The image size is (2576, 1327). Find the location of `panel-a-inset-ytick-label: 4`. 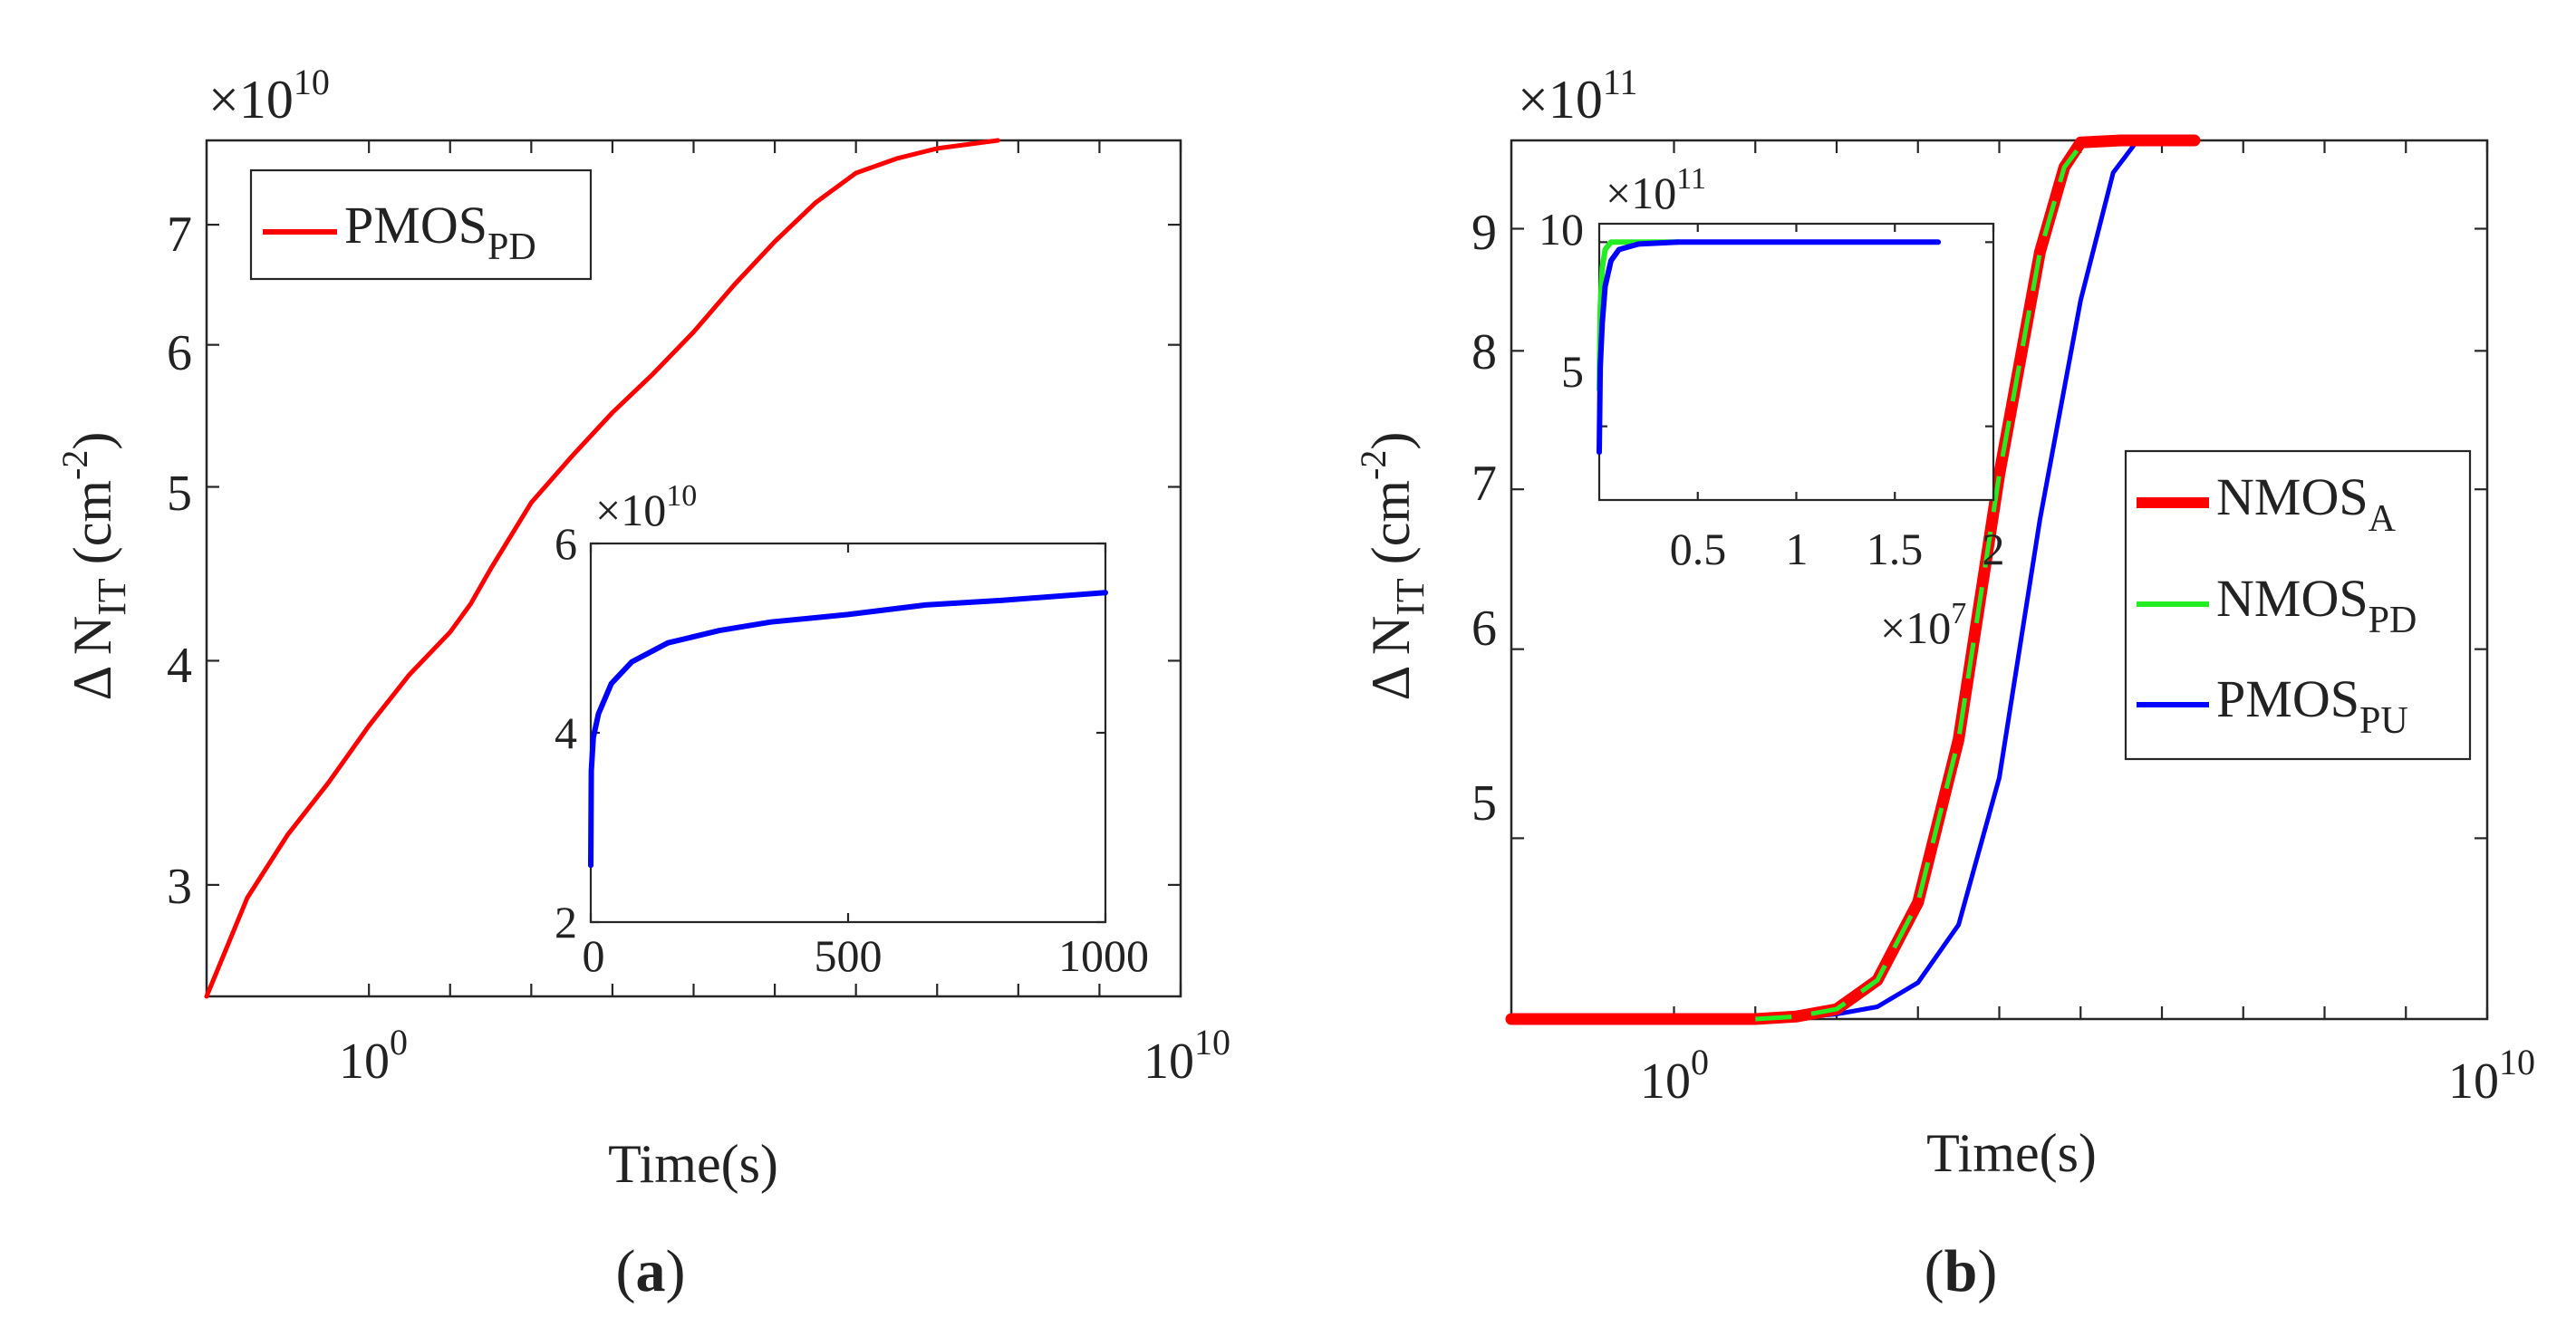

panel-a-inset-ytick-label: 4 is located at coordinates (566, 732).